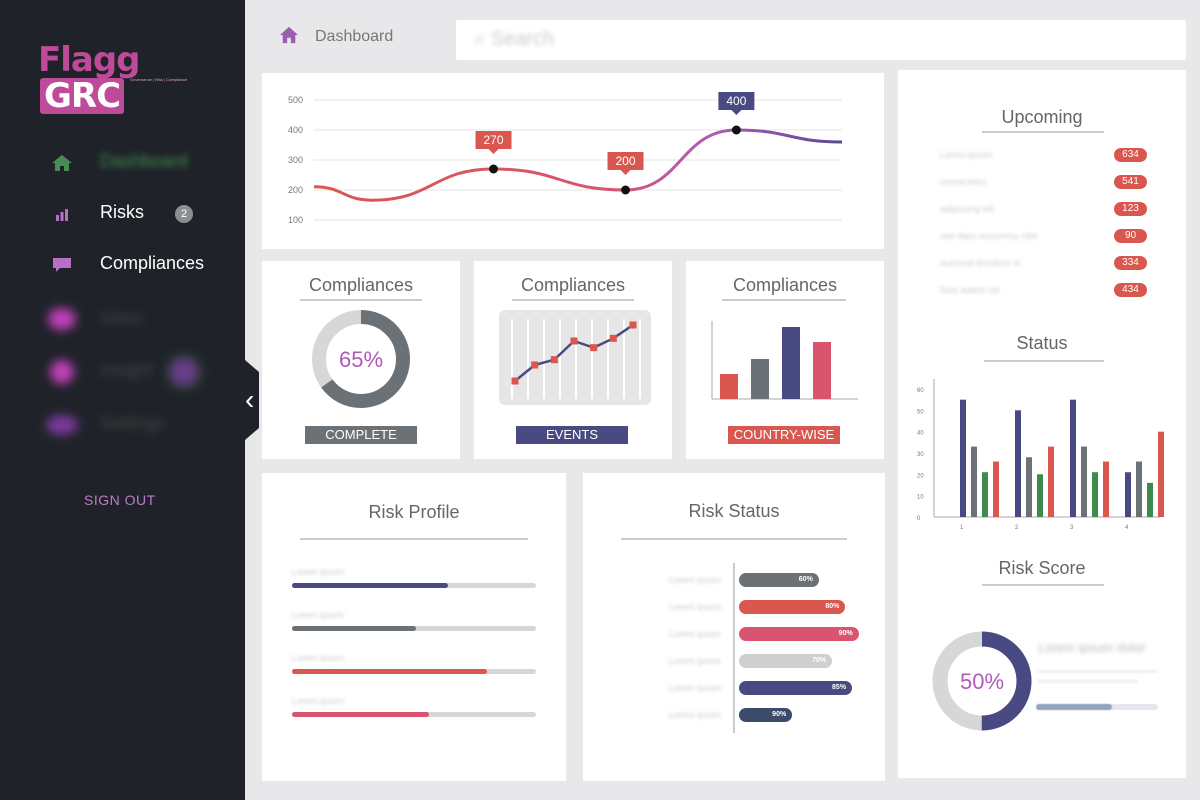 The width and height of the screenshot is (1200, 800). I want to click on data-label: 270, so click(494, 140).